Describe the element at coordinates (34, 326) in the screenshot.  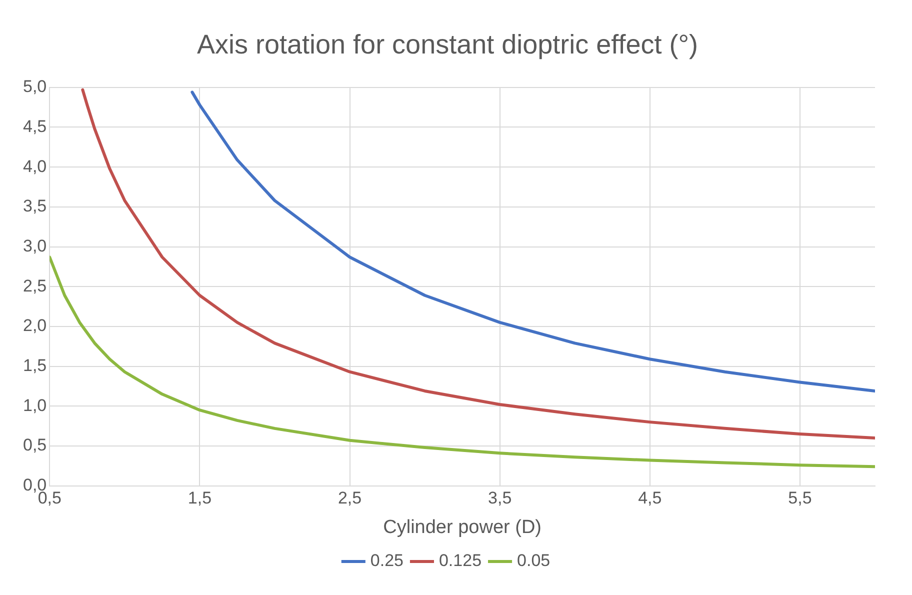
I see `y-tick-label: 2,0` at that location.